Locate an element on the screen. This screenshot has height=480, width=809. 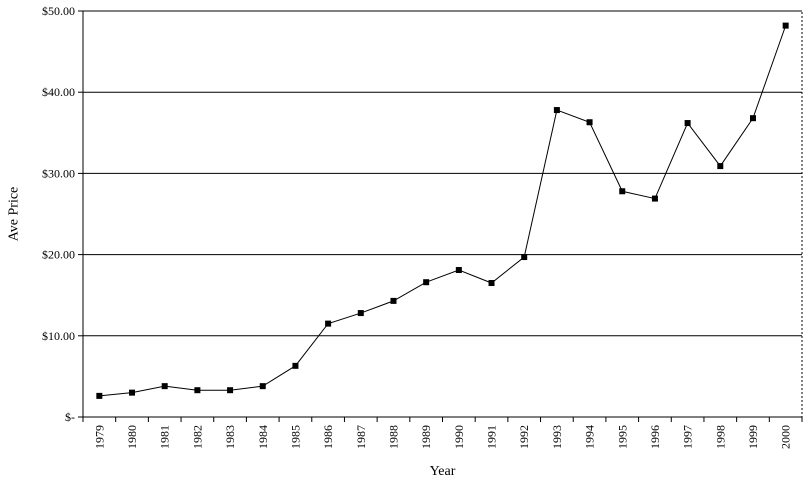
x-tick-label: 1995 is located at coordinates (622, 437).